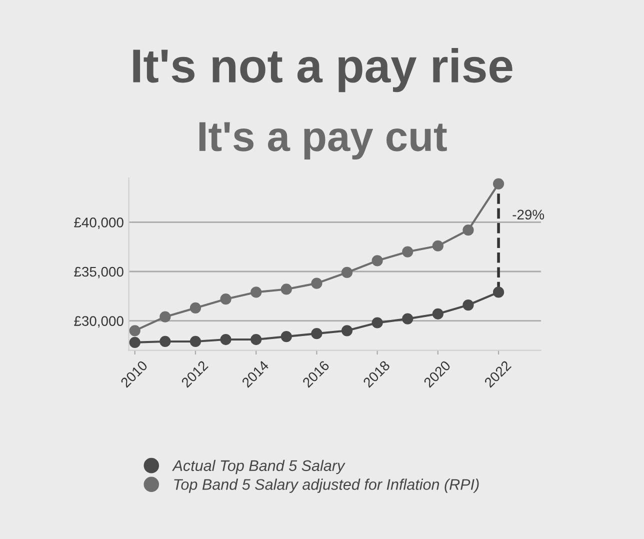 The image size is (644, 539). What do you see at coordinates (326, 485) in the screenshot?
I see `legend-label: Top Band 5 Salary adjusted for Inflation (RPI)` at bounding box center [326, 485].